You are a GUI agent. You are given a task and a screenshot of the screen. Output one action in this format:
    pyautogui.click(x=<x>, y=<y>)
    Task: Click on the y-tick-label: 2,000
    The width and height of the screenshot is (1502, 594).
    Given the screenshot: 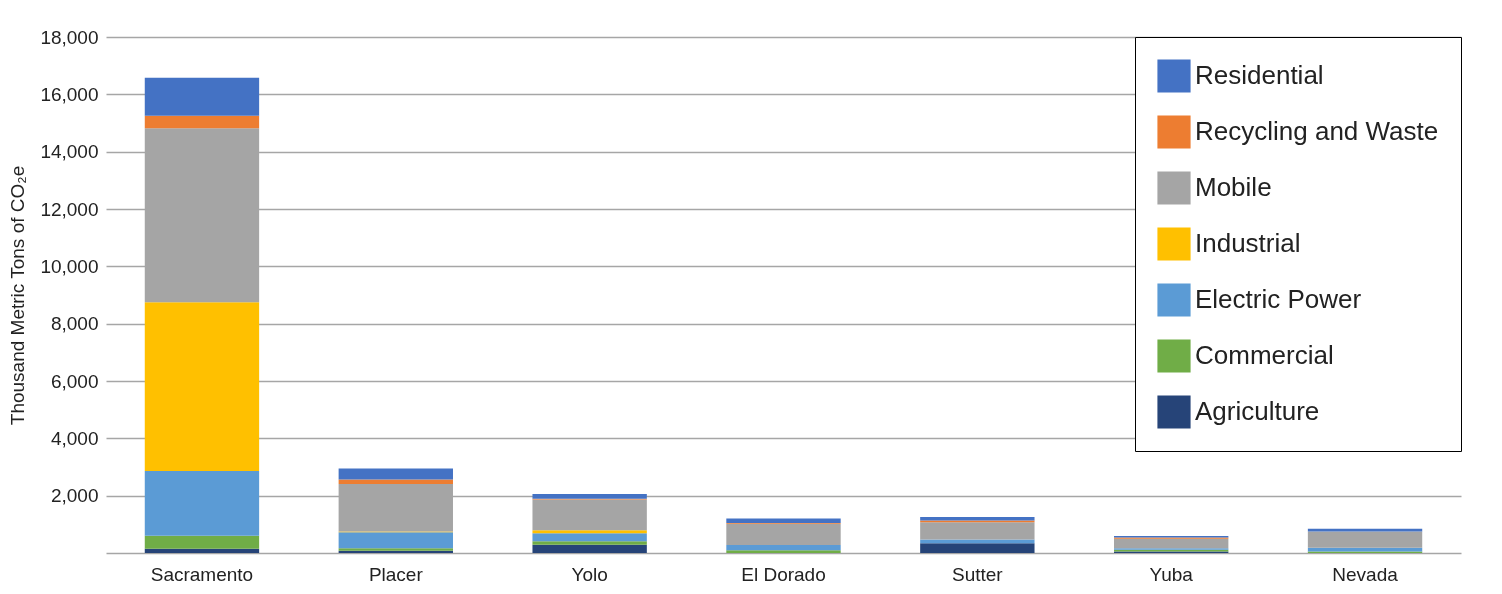 What is the action you would take?
    pyautogui.click(x=74, y=496)
    